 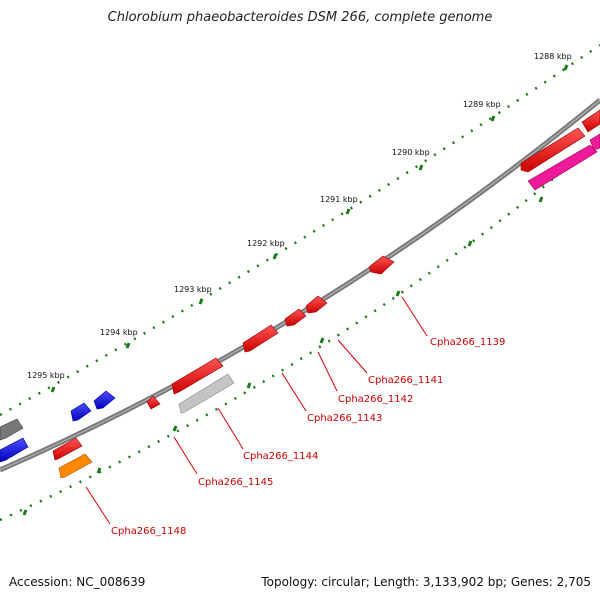 What do you see at coordinates (467, 342) in the screenshot?
I see `gene-label-cpha266-1139: Cpha266_1139` at bounding box center [467, 342].